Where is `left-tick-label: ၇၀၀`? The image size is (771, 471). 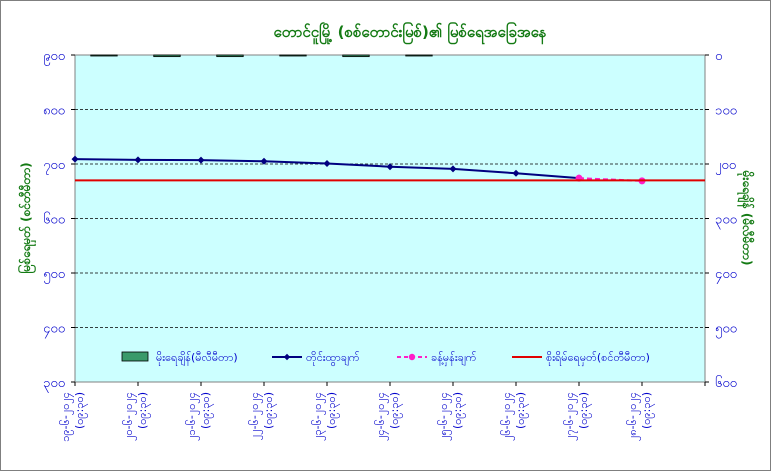
left-tick-label: ၇၀၀ is located at coordinates (54, 166).